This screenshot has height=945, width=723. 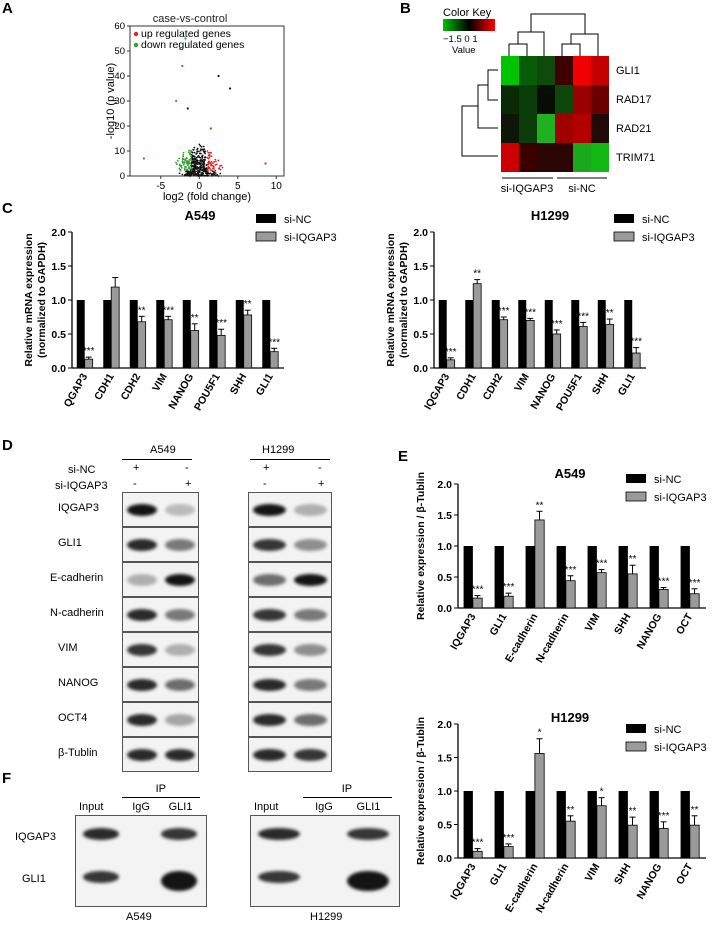 What do you see at coordinates (636, 728) in the screenshot?
I see `legend-swatch-si-nc` at bounding box center [636, 728].